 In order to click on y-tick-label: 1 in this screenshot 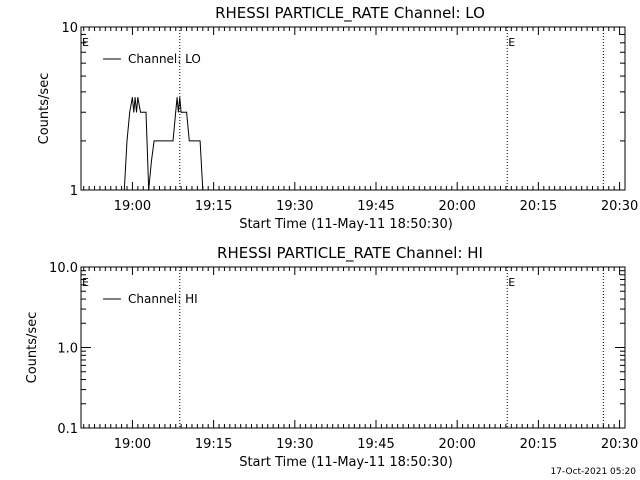, I will do `click(74, 191)`.